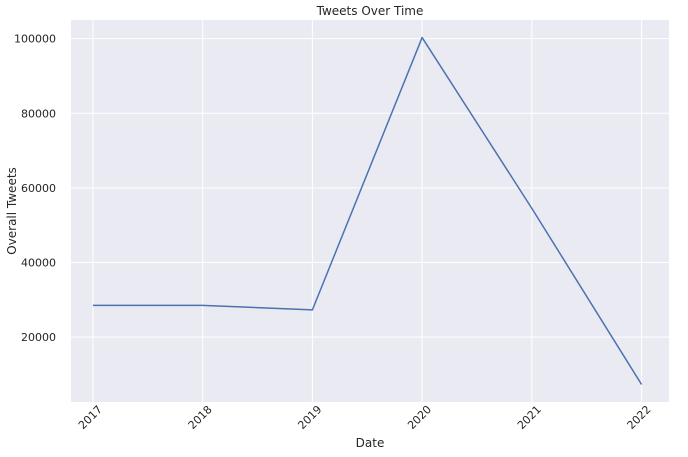  I want to click on y-tick-label: 80000, so click(38, 113).